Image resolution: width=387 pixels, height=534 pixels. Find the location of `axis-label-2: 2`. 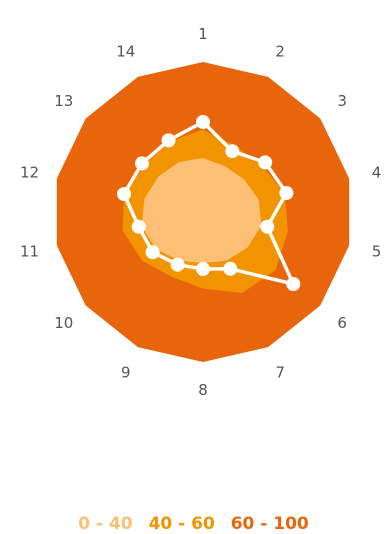

axis-label-2: 2 is located at coordinates (280, 52).